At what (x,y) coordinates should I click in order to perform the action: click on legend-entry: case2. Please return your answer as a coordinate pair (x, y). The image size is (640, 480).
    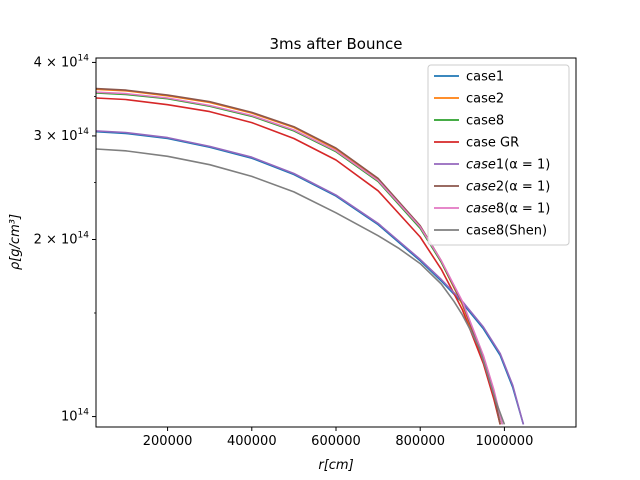
    Looking at the image, I should click on (485, 99).